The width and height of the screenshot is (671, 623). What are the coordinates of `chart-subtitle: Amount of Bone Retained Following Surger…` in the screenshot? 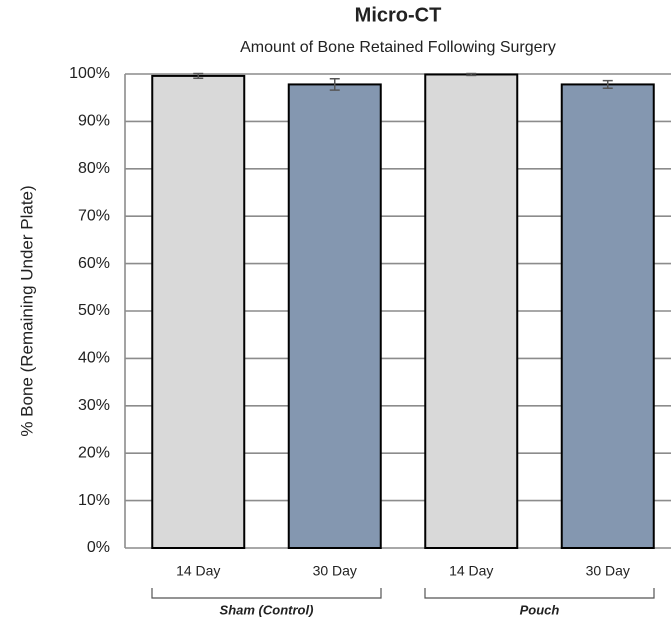 It's located at (398, 47).